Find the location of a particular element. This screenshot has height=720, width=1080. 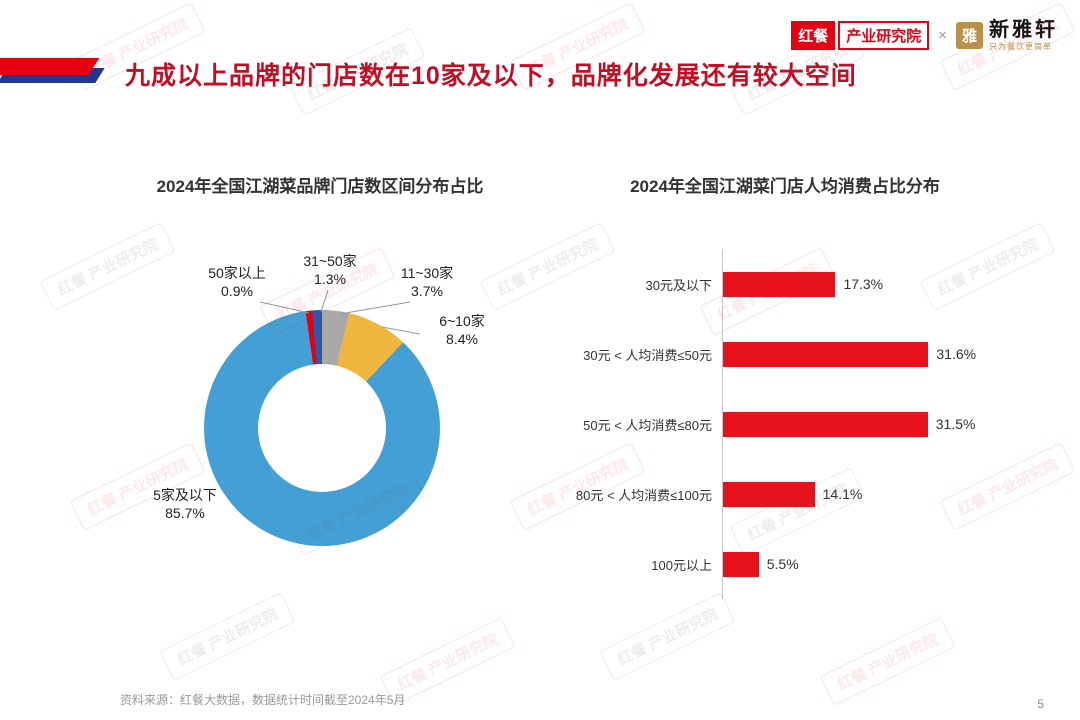

bar-category-label: 30元 < 人均消费≤50元 is located at coordinates (647, 355).